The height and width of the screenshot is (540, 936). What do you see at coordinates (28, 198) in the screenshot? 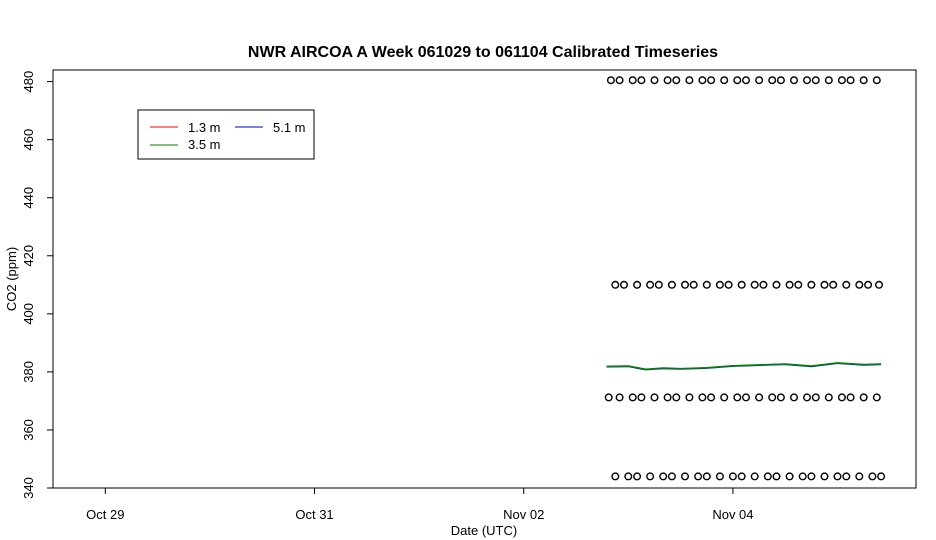
I see `y-tick-label-440: 440` at bounding box center [28, 198].